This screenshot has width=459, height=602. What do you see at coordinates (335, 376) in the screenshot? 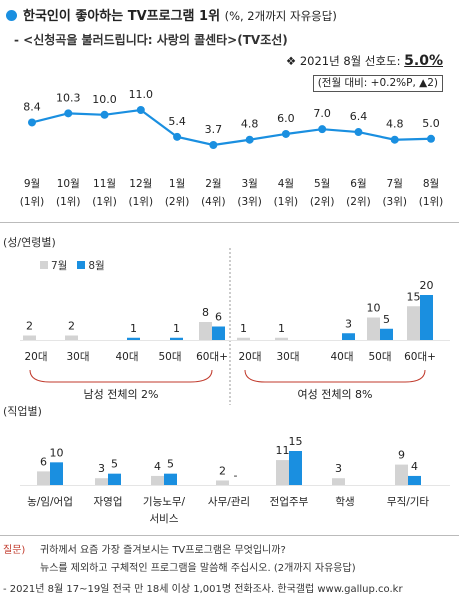
I see `group-bracket-female` at bounding box center [335, 376].